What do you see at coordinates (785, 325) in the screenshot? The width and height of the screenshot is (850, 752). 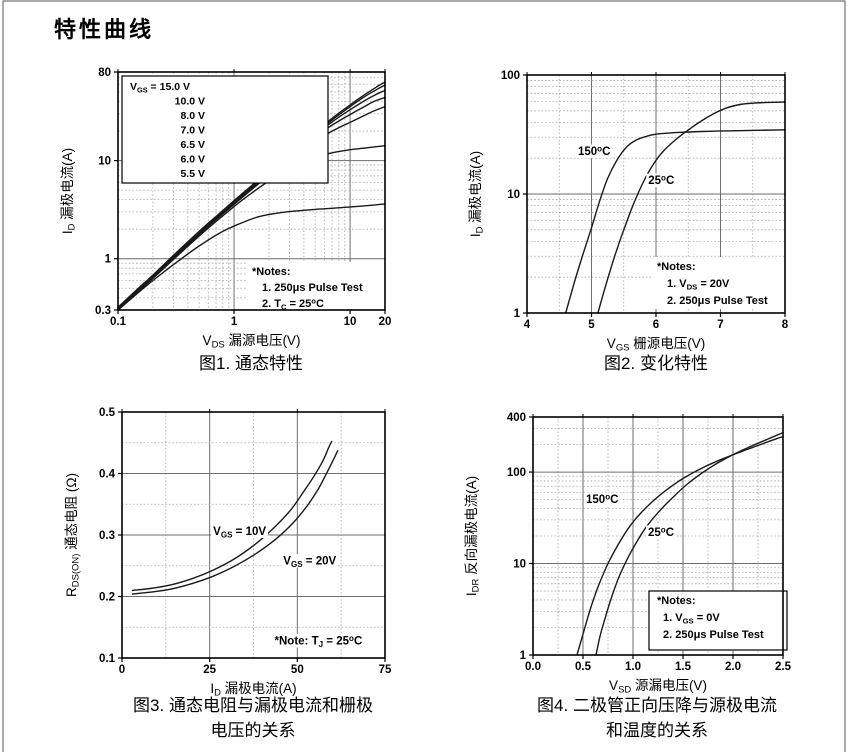 I see `x-tick-label: 8` at bounding box center [785, 325].